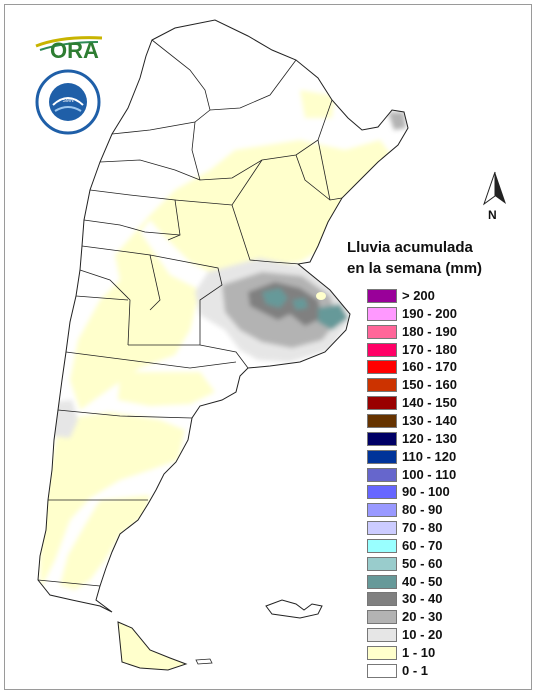 The height and width of the screenshot is (696, 538). I want to click on legend-item: 60 - 70, so click(447, 545).